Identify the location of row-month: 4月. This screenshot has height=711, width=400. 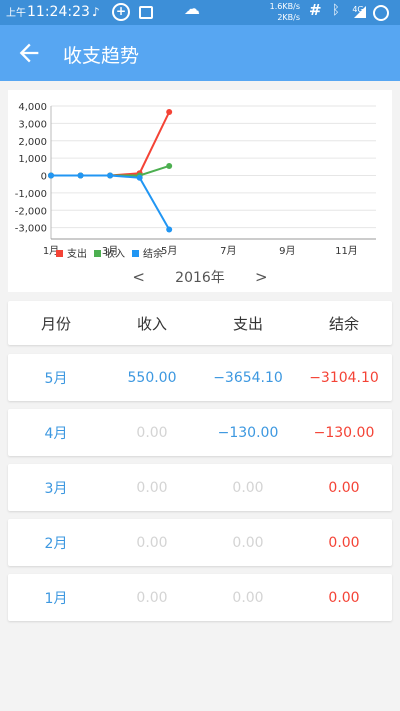
(56, 433).